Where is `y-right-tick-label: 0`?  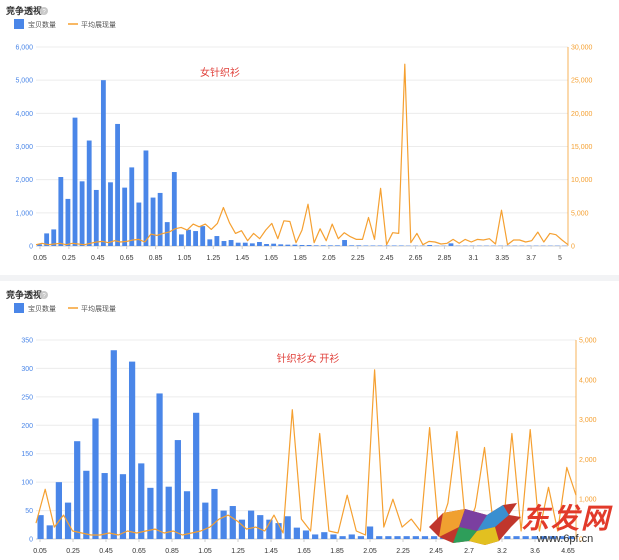 y-right-tick-label: 0 is located at coordinates (573, 247).